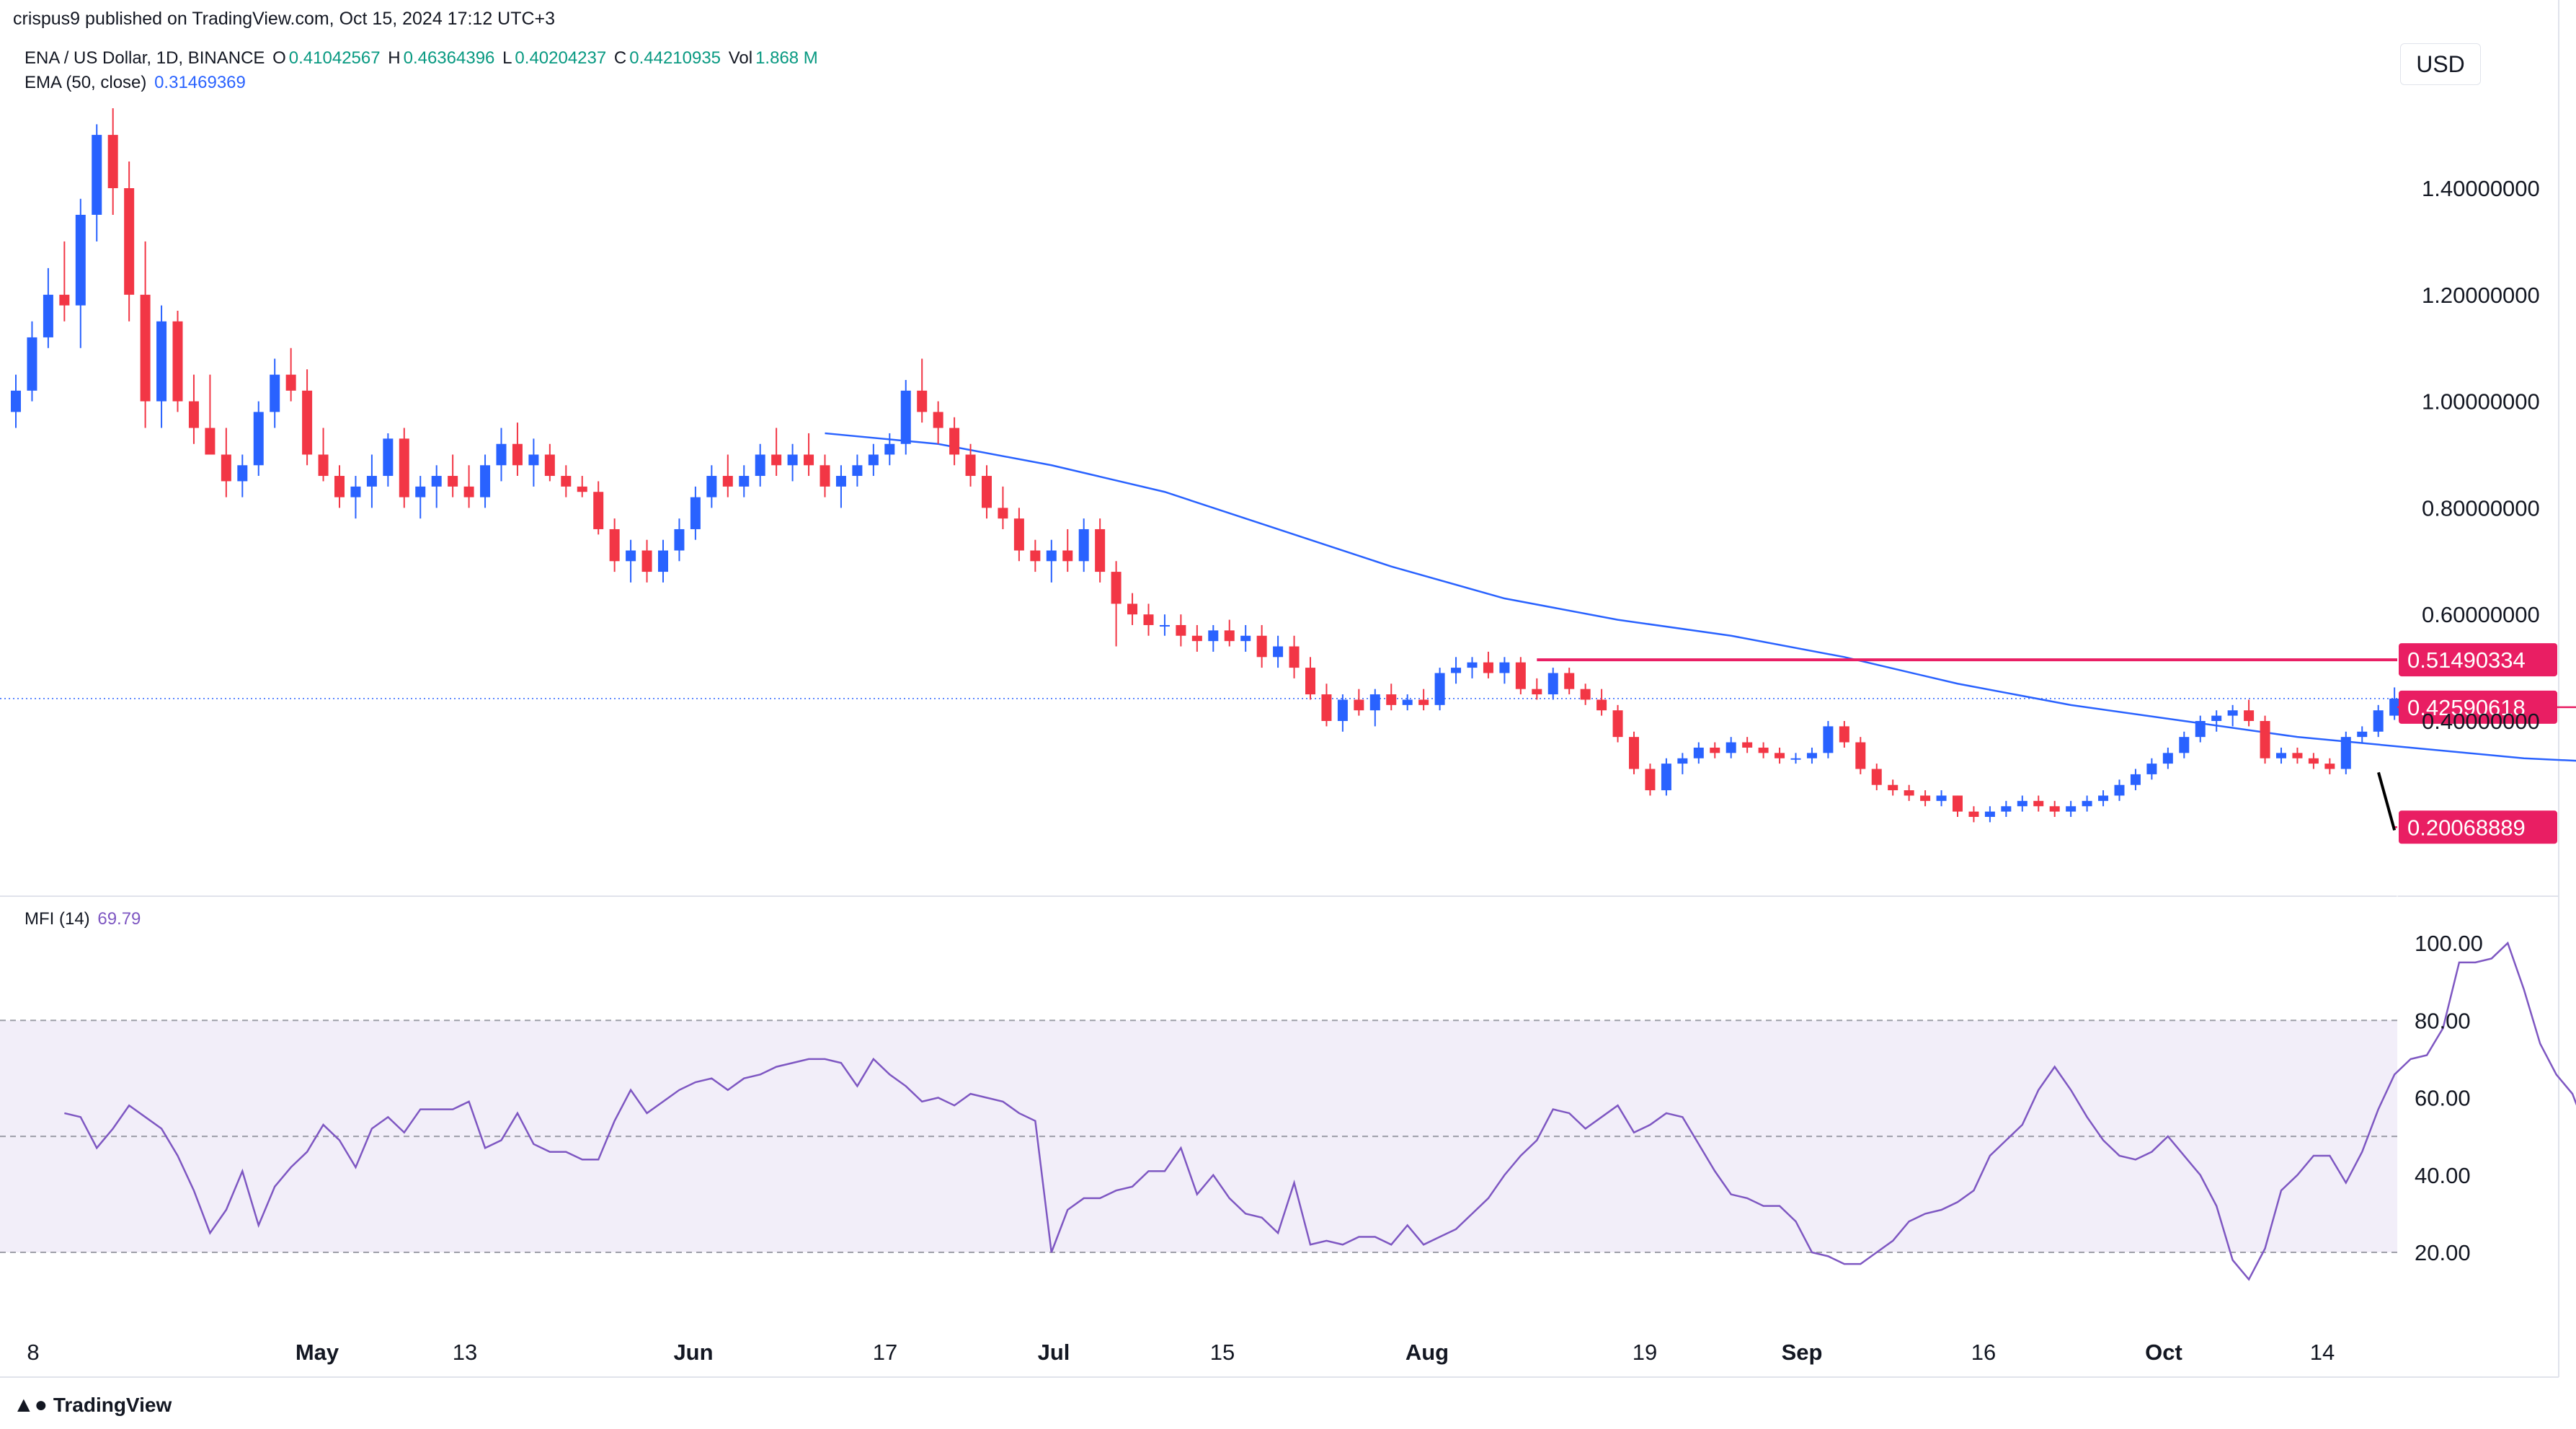  I want to click on mfi-label: MFI (14), so click(58, 919).